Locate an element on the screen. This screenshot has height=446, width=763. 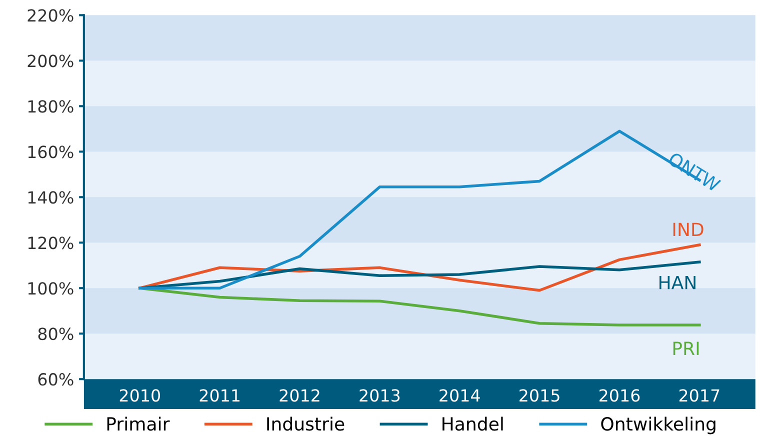
y-tick-label: 100% is located at coordinates (51, 288).